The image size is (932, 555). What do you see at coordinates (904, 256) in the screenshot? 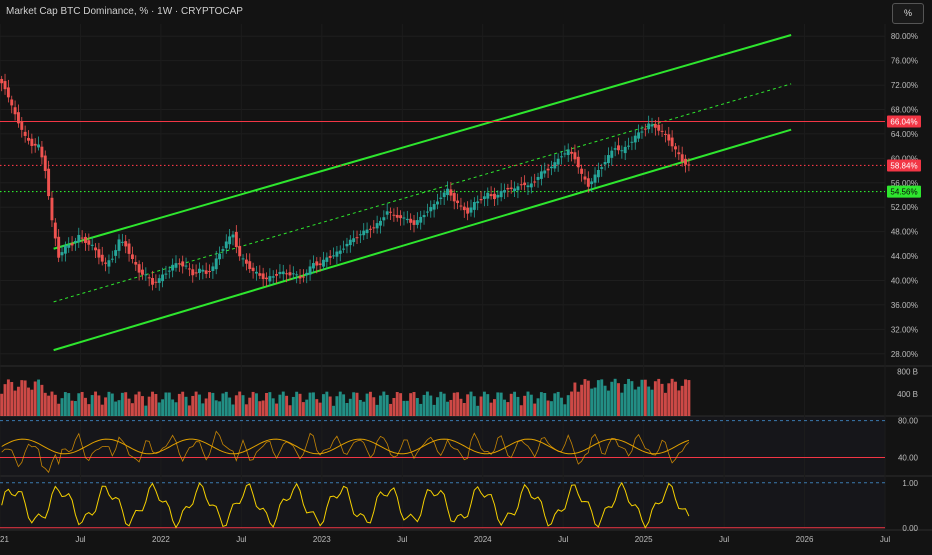
I see `y-tick-label: 44.00%` at bounding box center [904, 256].